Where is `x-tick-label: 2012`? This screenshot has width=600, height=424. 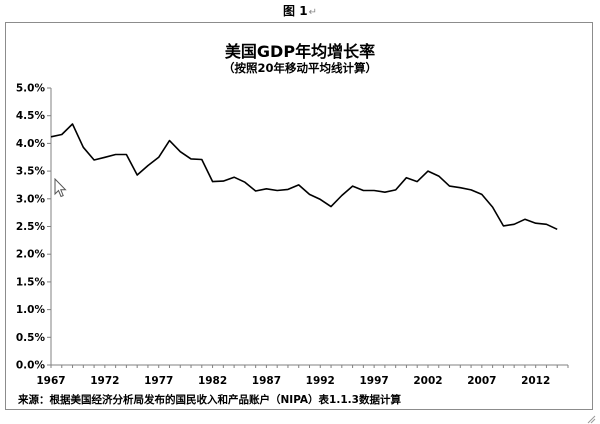 x-tick-label: 2012 is located at coordinates (535, 381).